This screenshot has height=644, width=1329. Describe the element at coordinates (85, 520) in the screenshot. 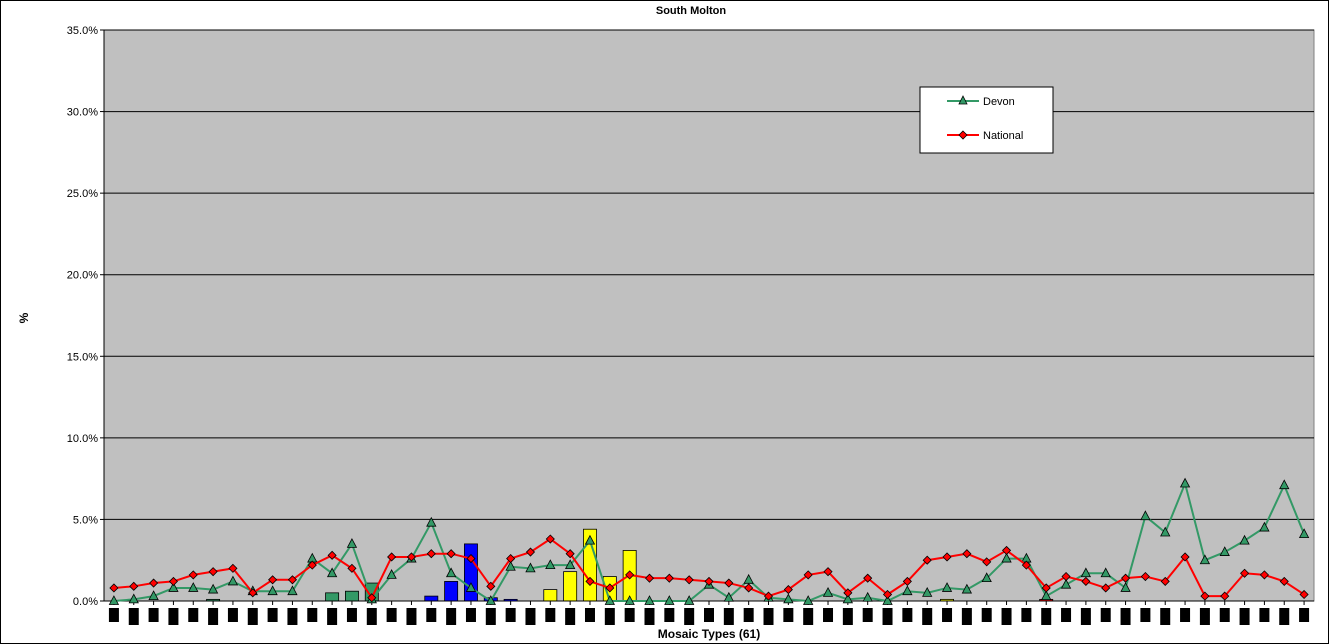

I see `y-tick-label: 5.0%` at that location.